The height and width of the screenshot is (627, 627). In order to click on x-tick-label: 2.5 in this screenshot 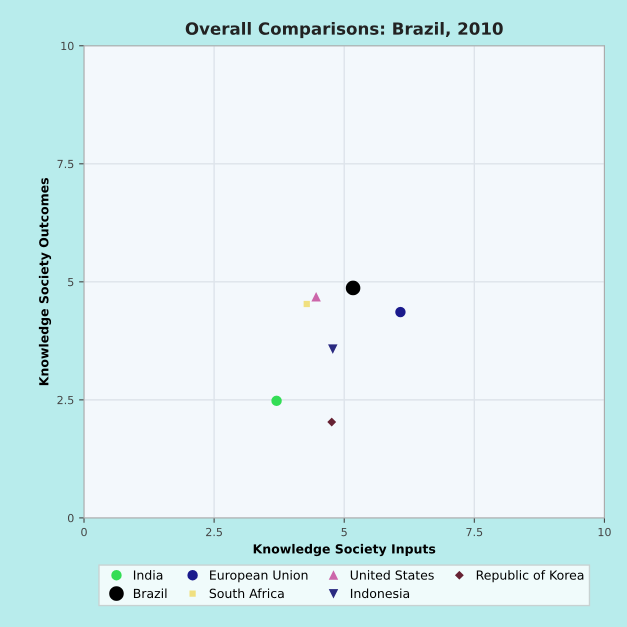, I will do `click(214, 532)`.